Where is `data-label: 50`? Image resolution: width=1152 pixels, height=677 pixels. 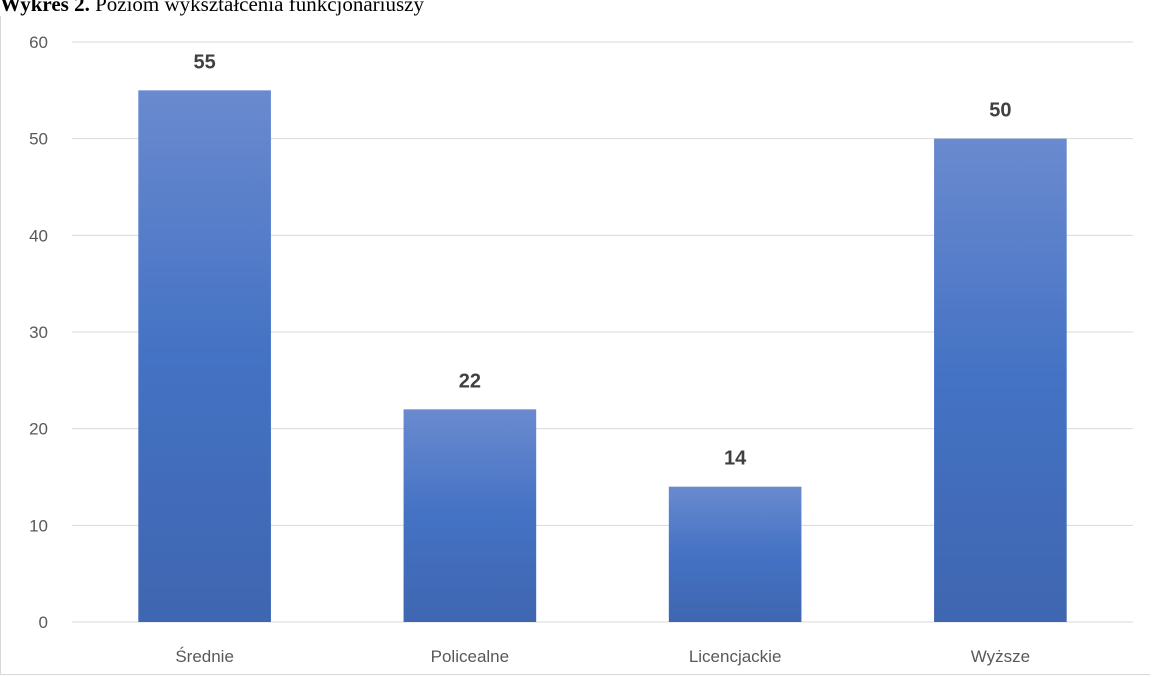
data-label: 50 is located at coordinates (1000, 111).